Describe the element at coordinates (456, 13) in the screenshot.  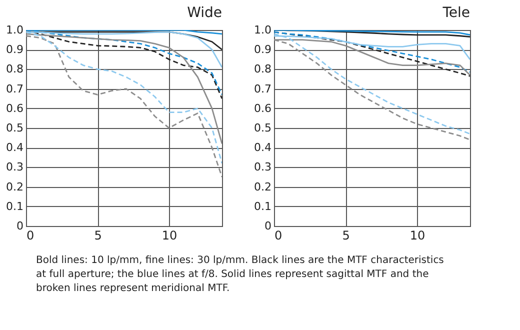
I see `chart-title: Tele` at that location.